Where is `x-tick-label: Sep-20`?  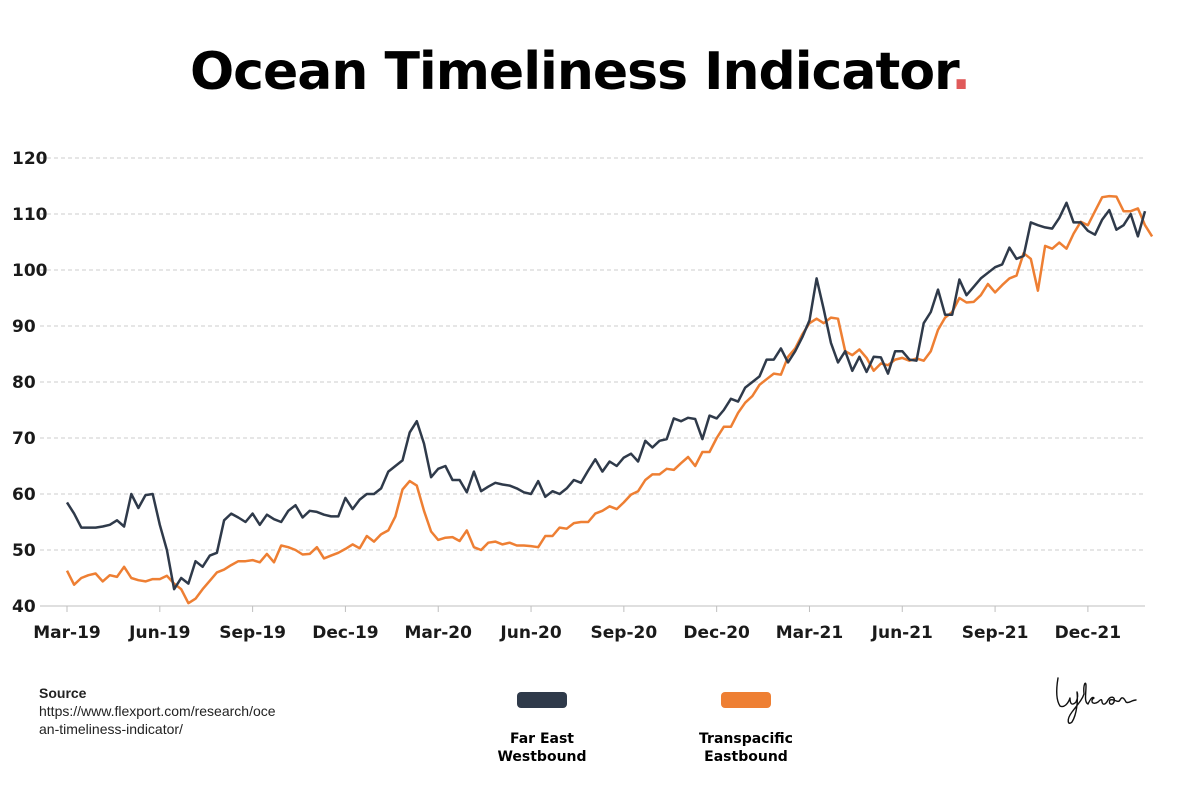
x-tick-label: Sep-20 is located at coordinates (624, 633).